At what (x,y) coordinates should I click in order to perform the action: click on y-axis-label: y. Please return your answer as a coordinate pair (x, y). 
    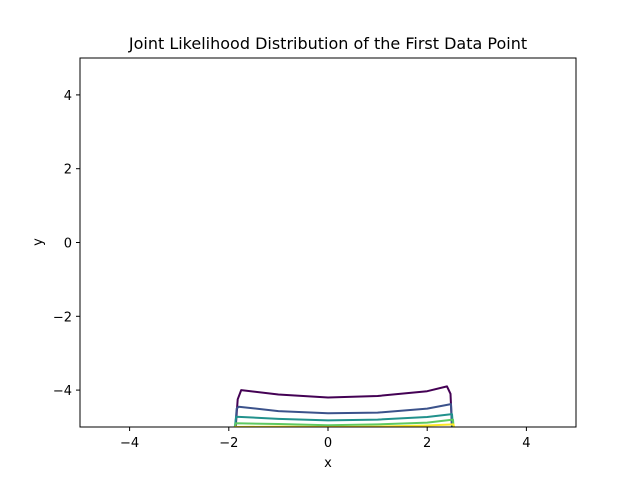
    Looking at the image, I should click on (38, 242).